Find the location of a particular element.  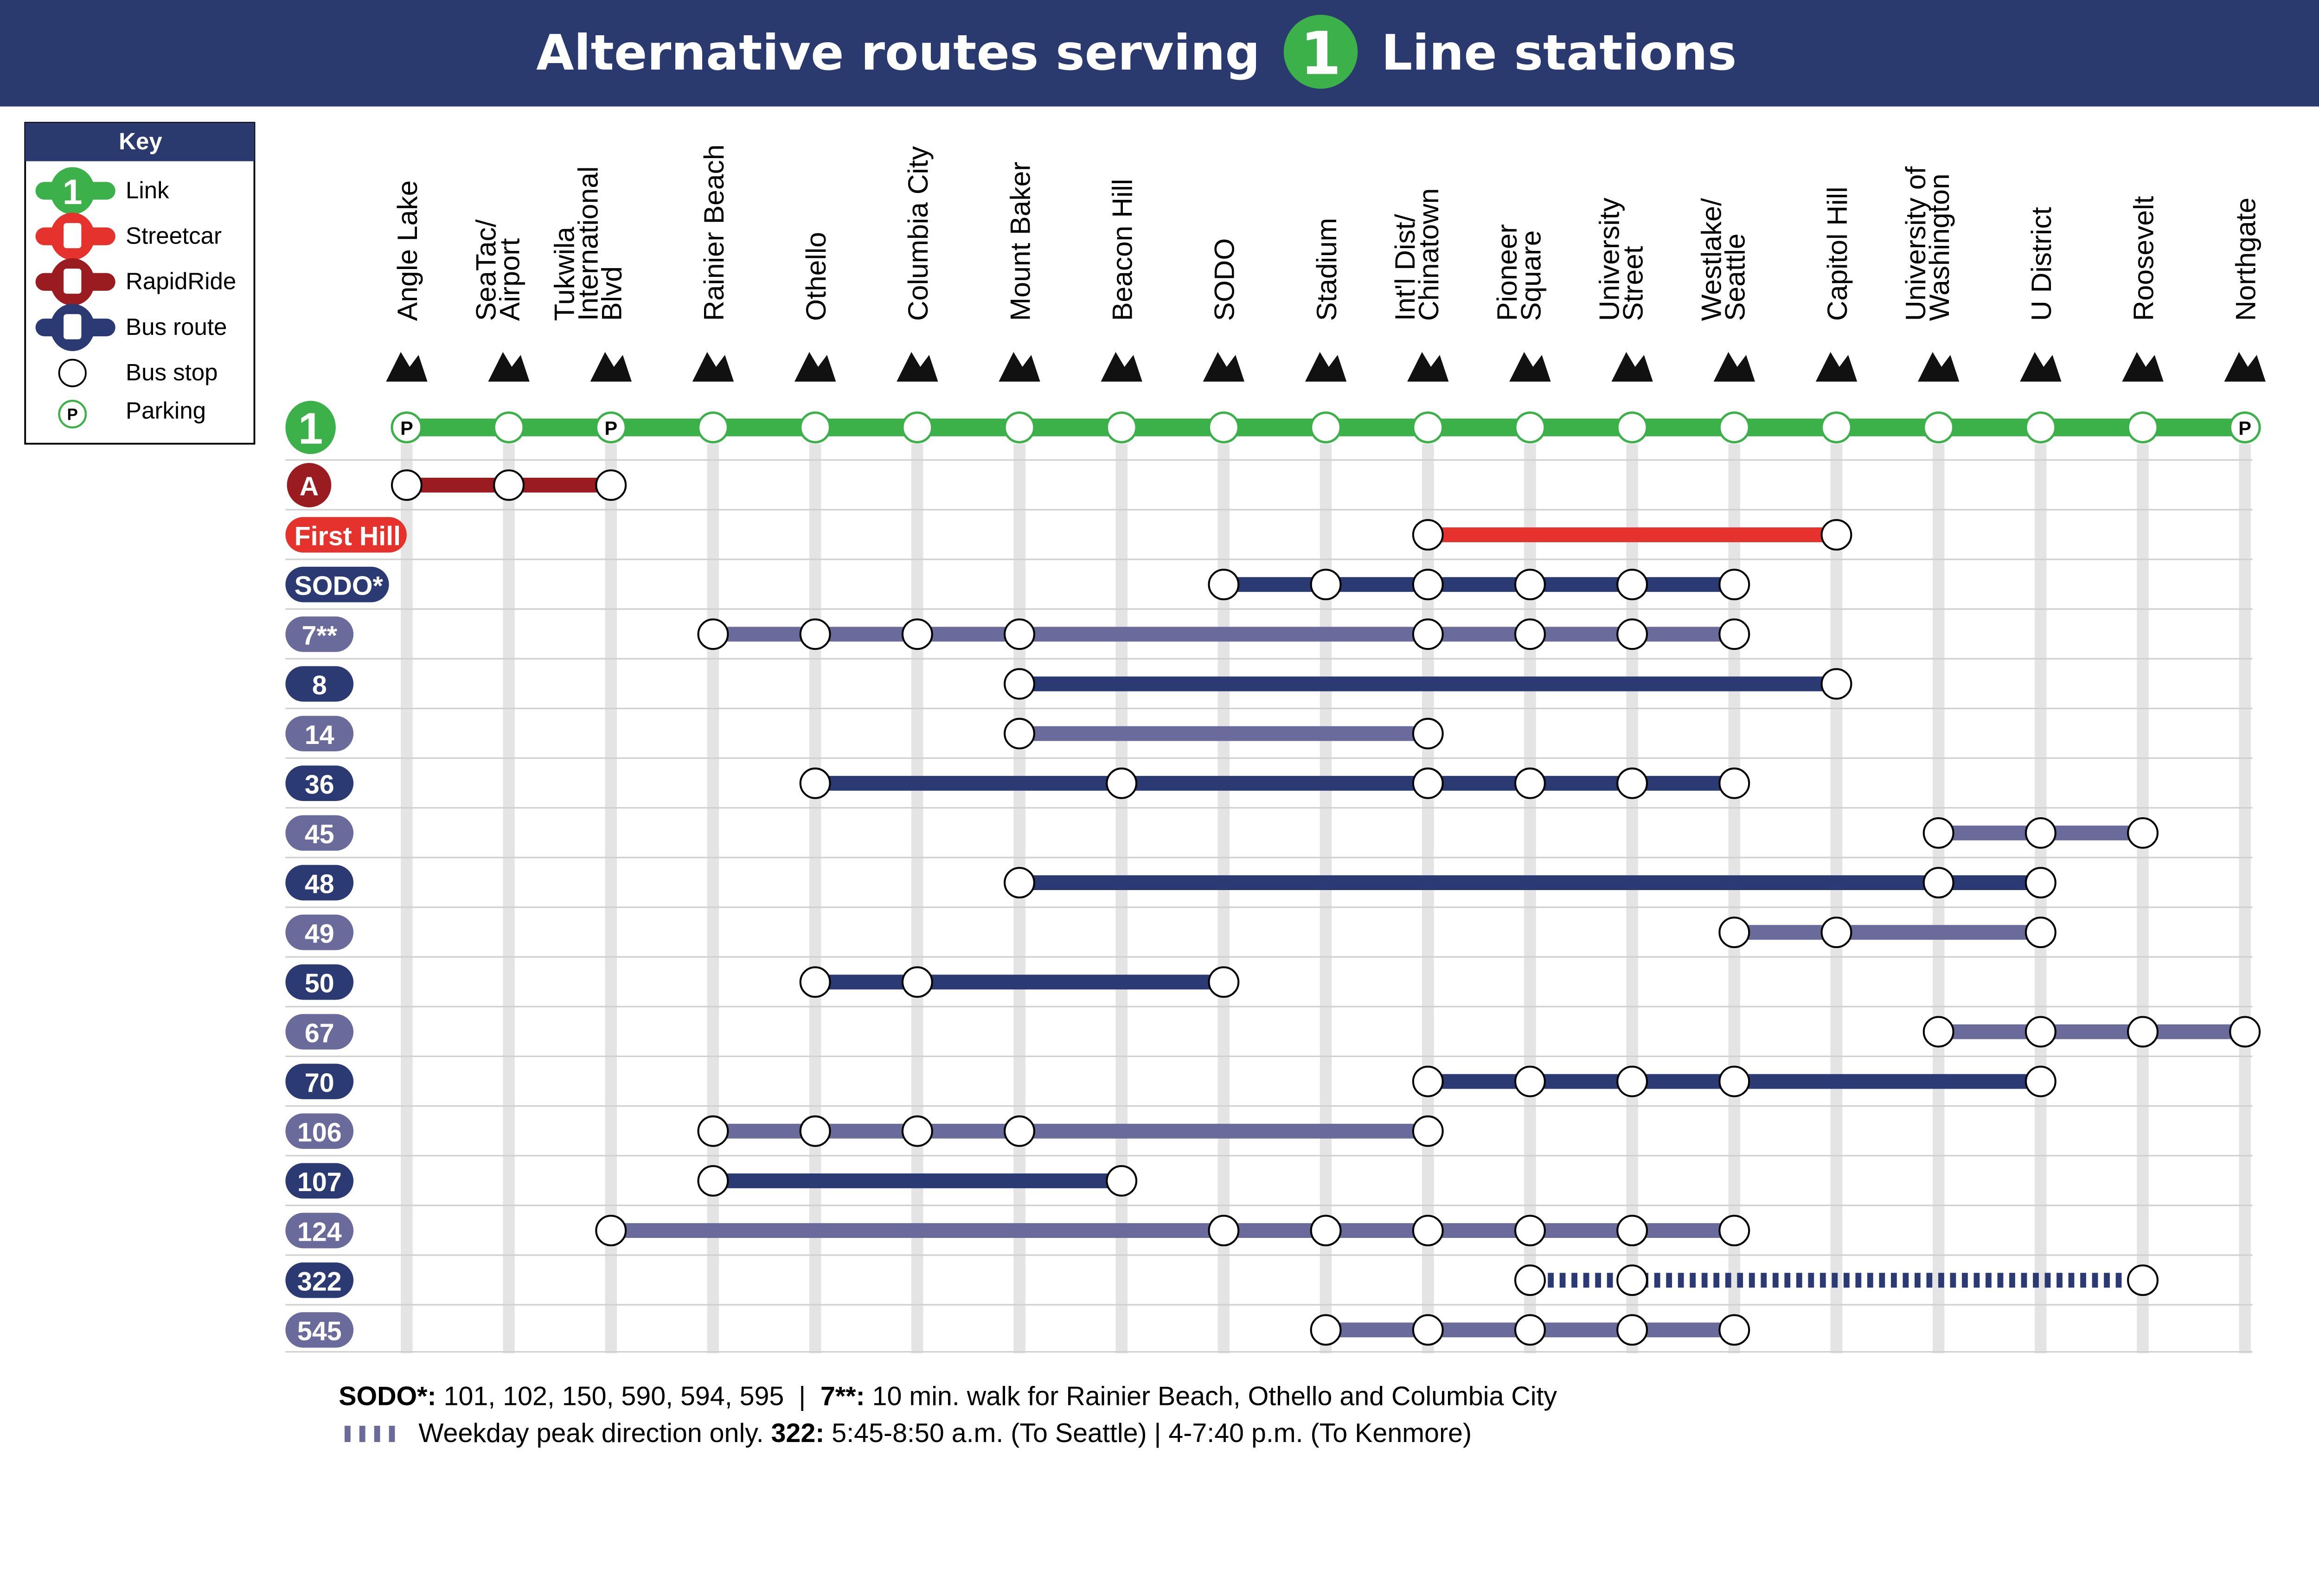

station-column: Int'l Dist/Chinatown is located at coordinates (1419, 285).